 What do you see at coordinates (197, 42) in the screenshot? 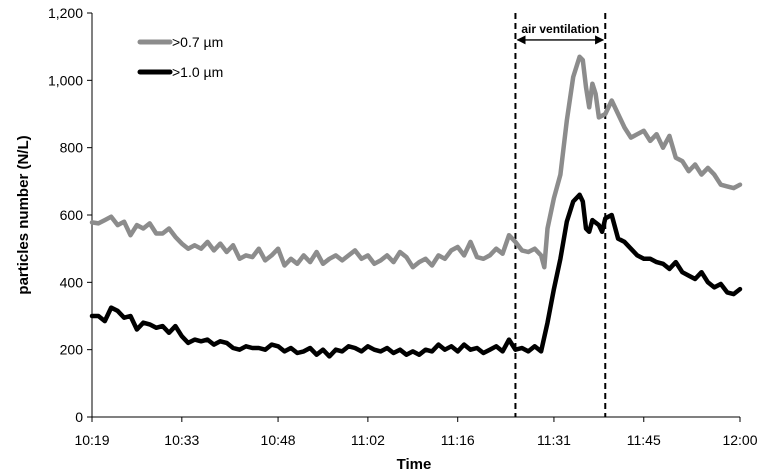
I see `legend-label-0: >0.7 µm` at bounding box center [197, 42].